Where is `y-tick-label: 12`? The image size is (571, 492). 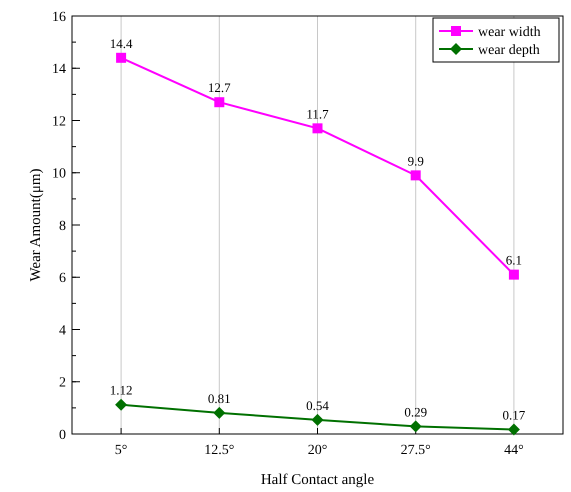
y-tick-label: 12 is located at coordinates (59, 122).